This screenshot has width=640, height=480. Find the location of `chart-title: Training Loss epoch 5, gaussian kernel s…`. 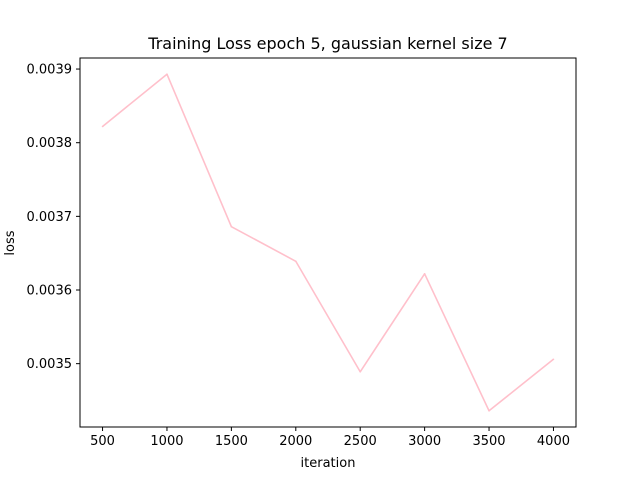

chart-title: Training Loss epoch 5, gaussian kernel s… is located at coordinates (327, 43).